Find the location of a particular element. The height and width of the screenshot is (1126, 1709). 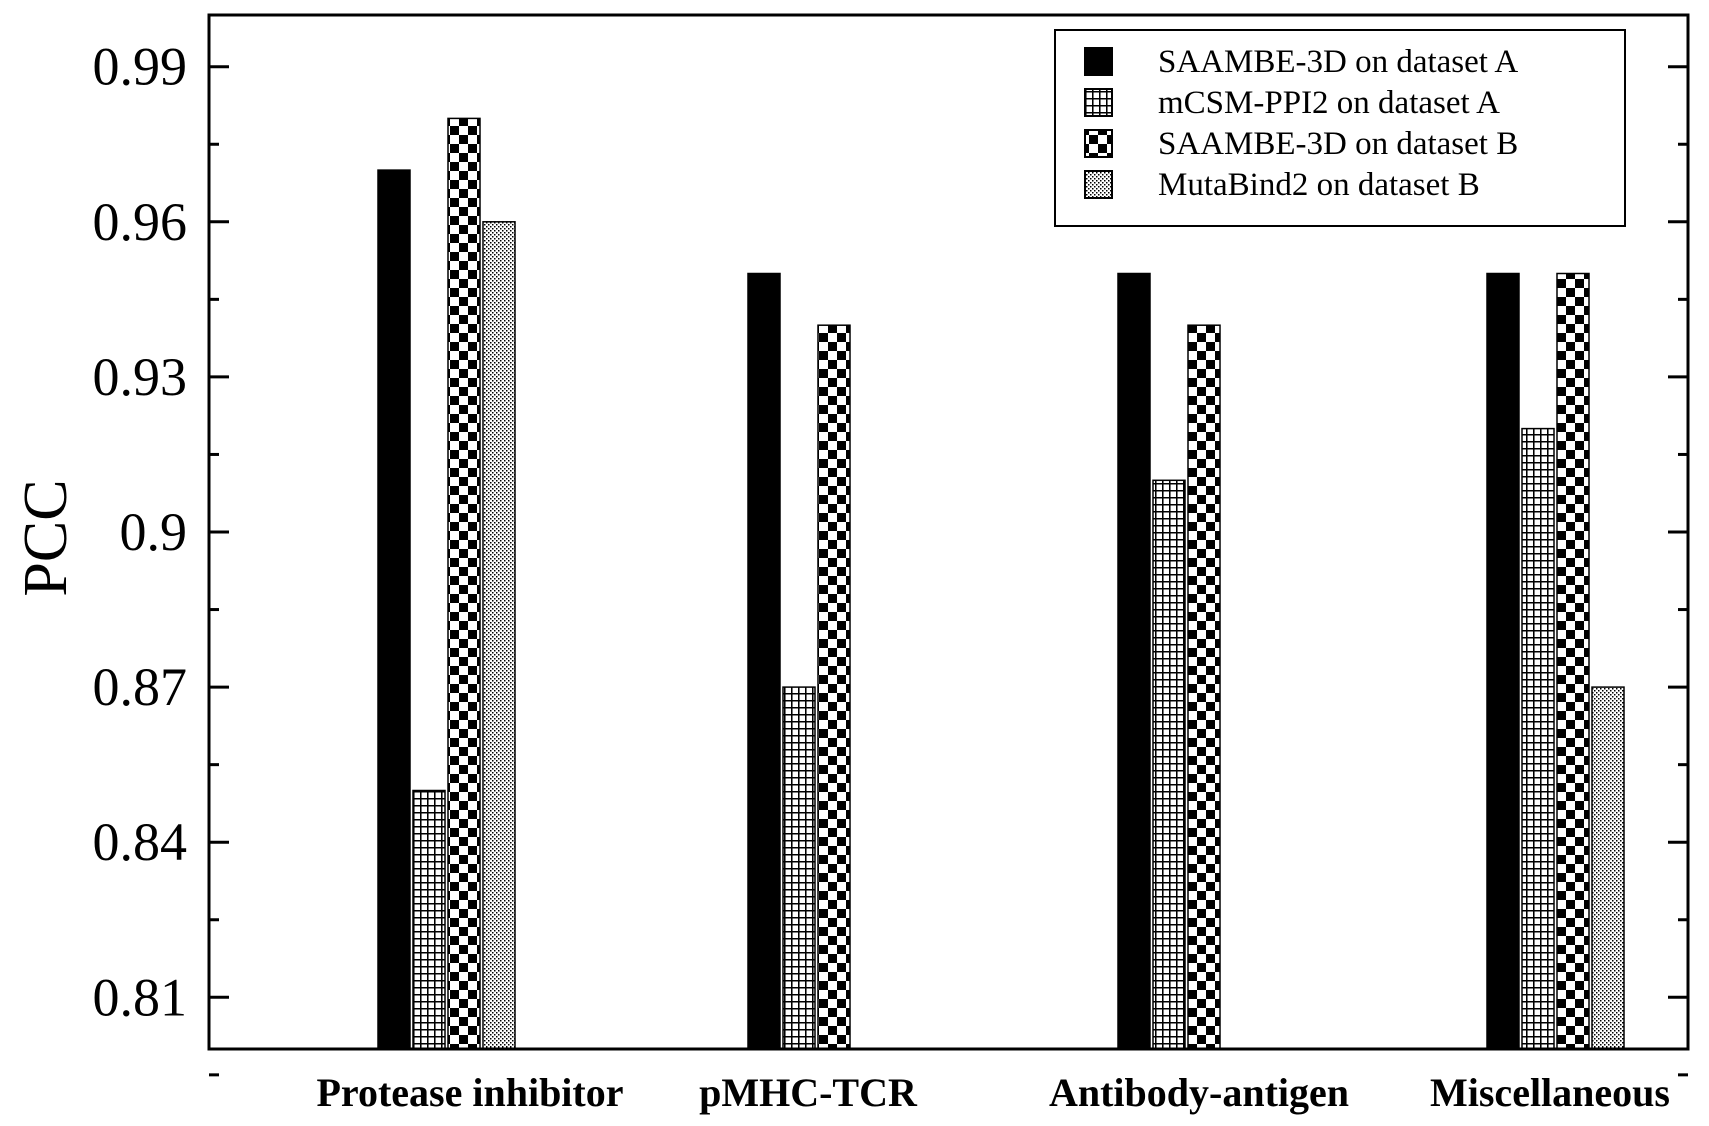

x-category-label: Antibody-antigen is located at coordinates (1199, 1092).